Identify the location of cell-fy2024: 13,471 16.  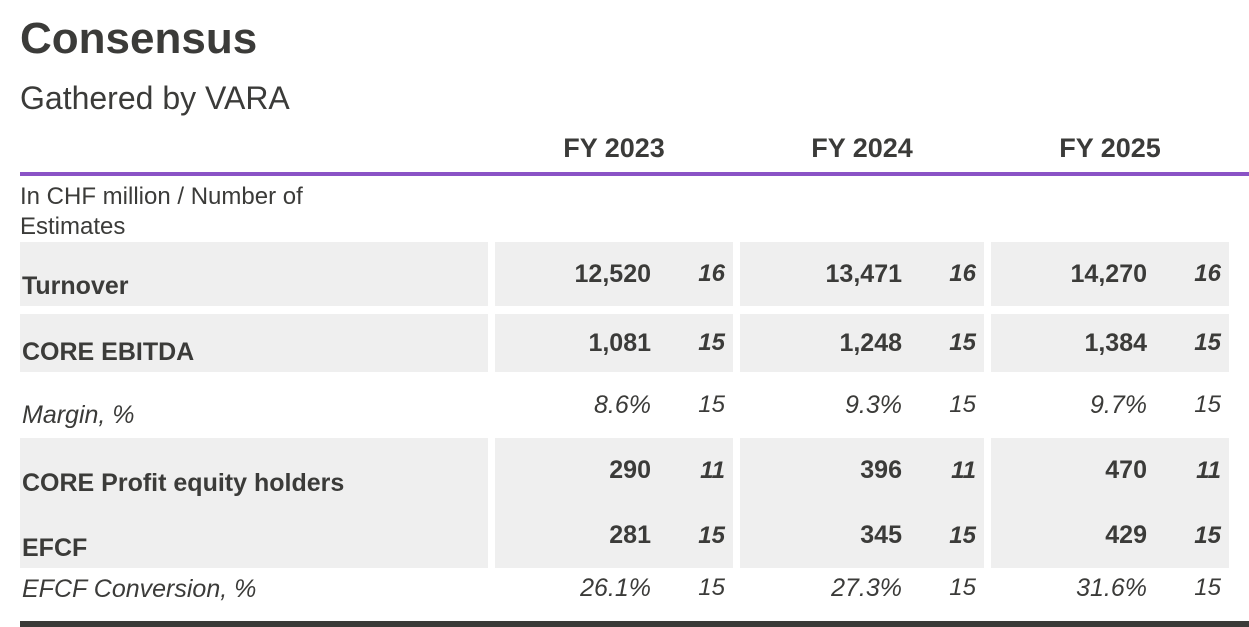
(862, 274).